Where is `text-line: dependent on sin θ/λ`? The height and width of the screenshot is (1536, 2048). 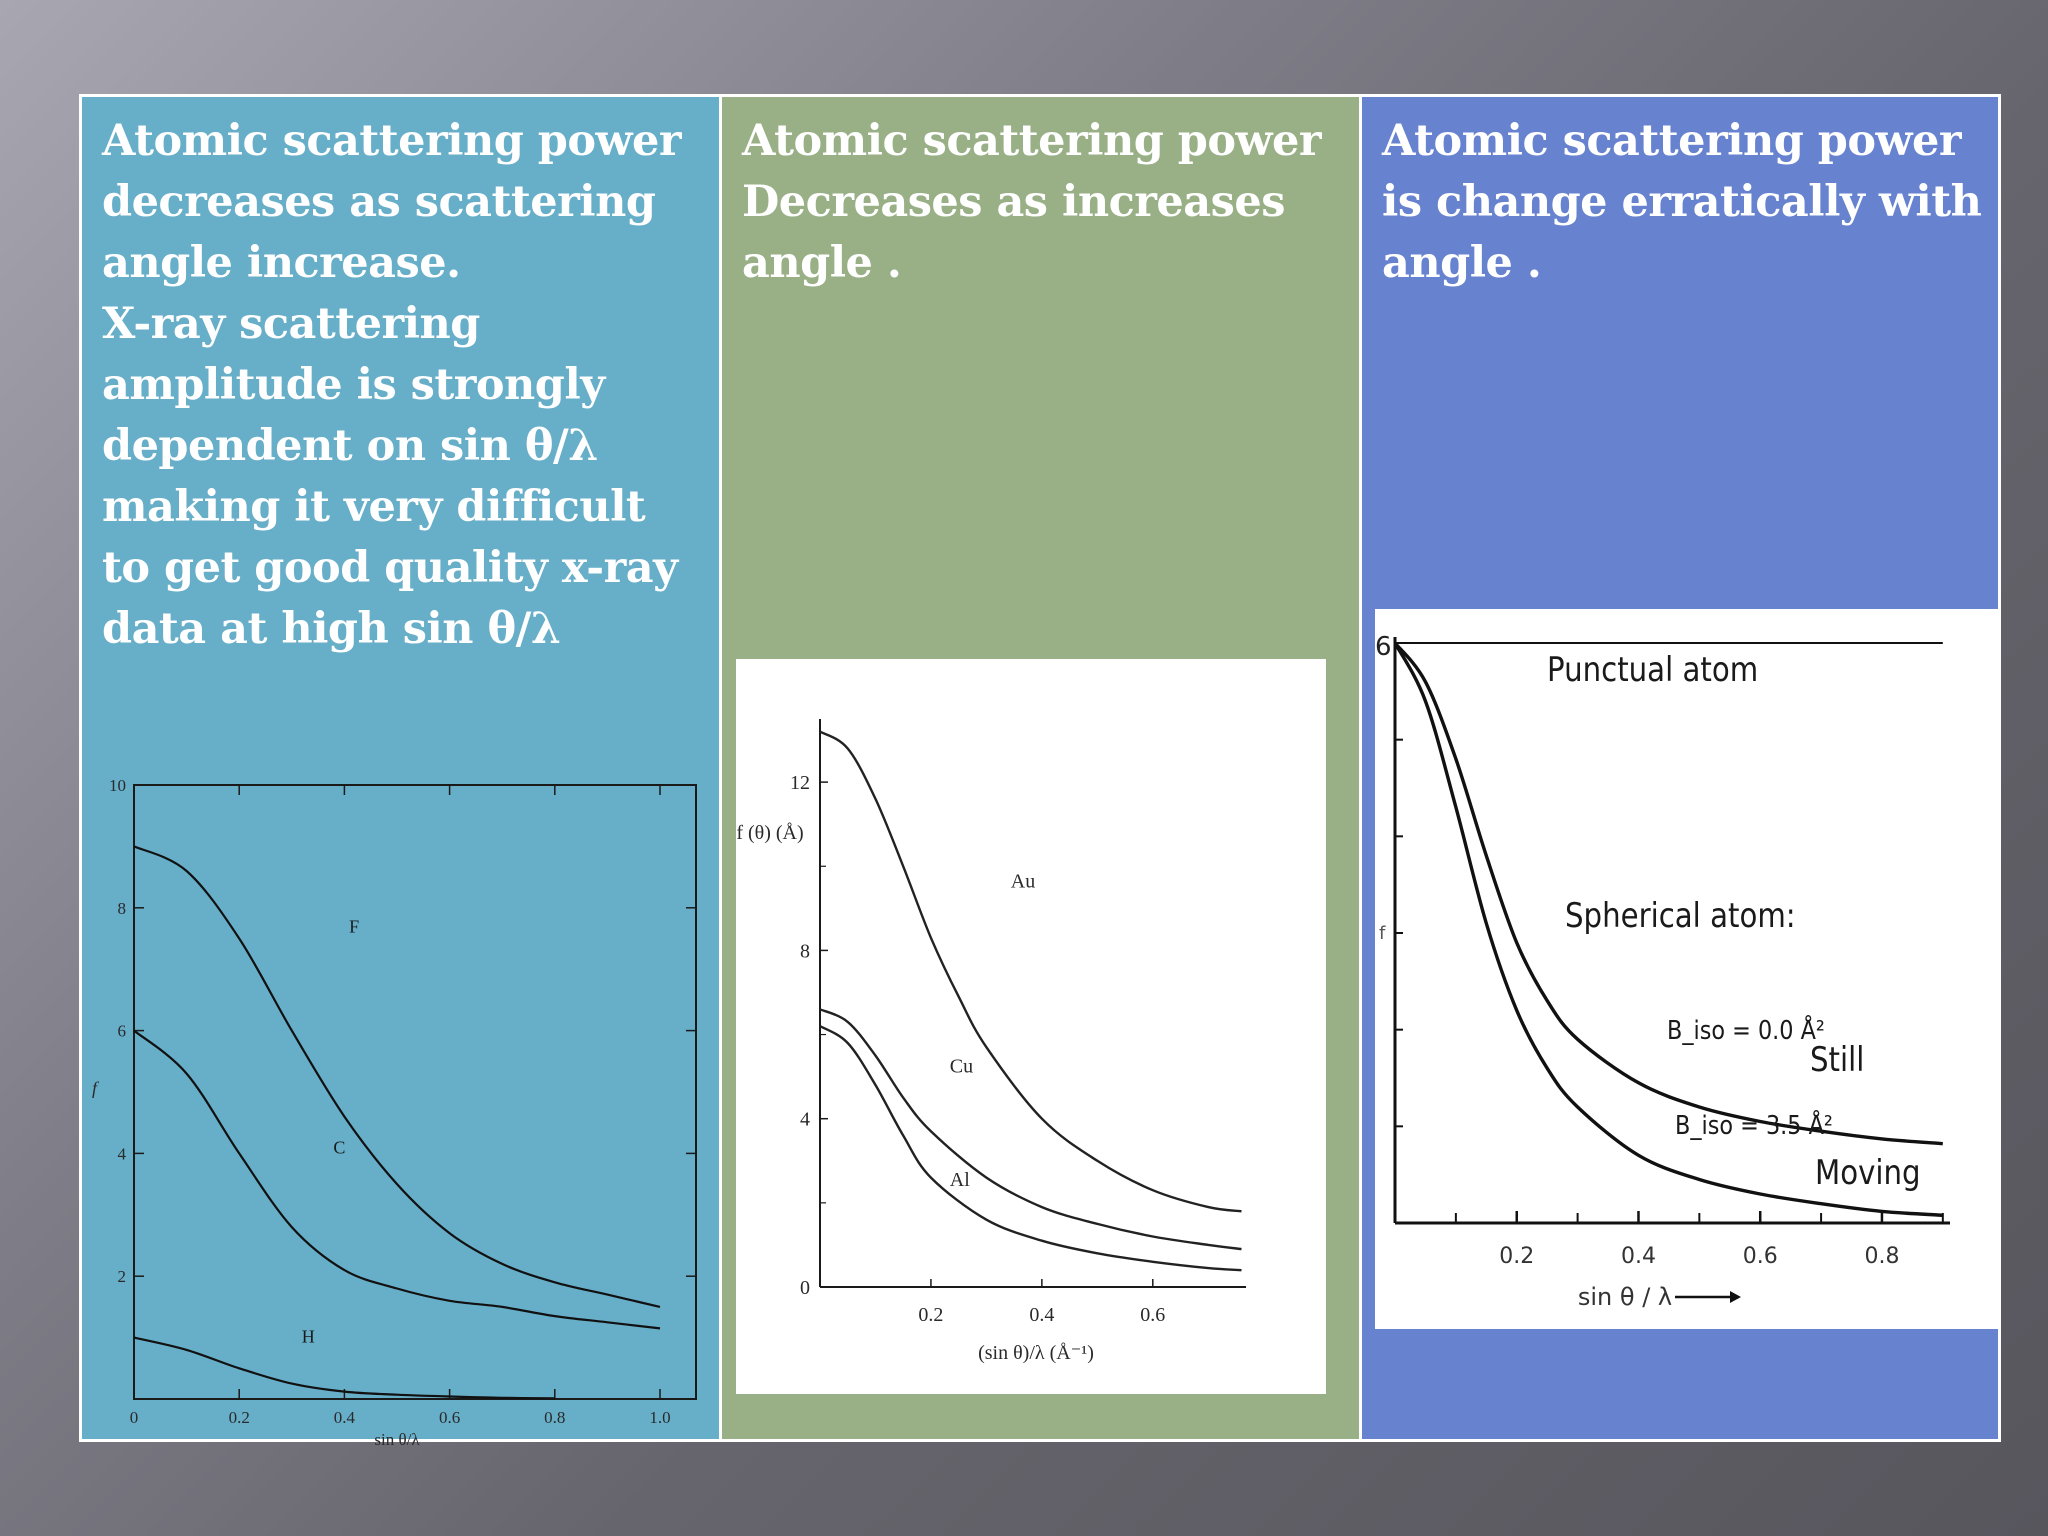 text-line: dependent on sin θ/λ is located at coordinates (350, 446).